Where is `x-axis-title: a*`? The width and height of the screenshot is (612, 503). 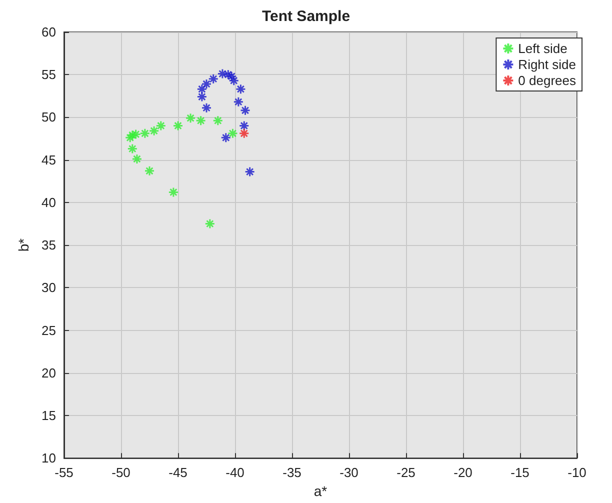 x-axis-title: a* is located at coordinates (321, 491).